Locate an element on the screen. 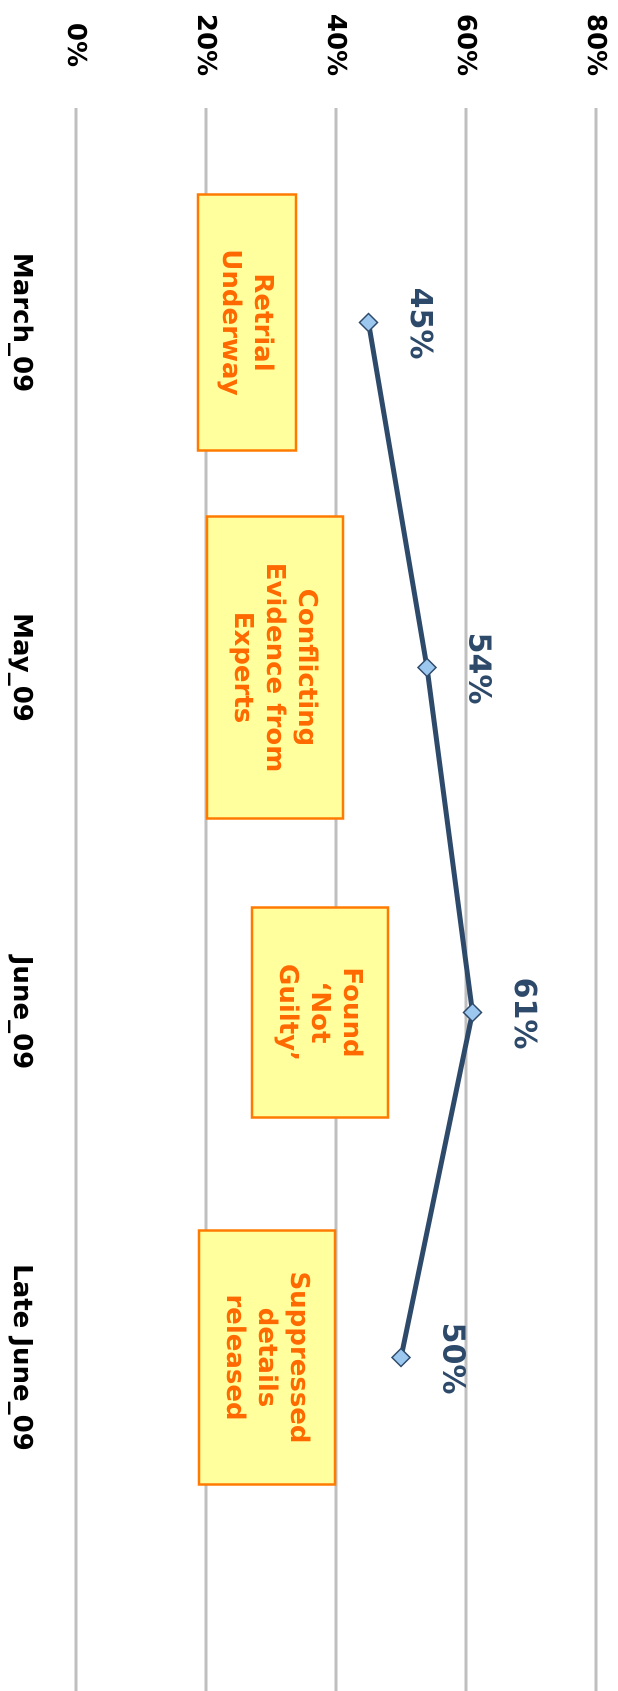 Image resolution: width=618 pixels, height=1691 pixels. annotation-text: Found is located at coordinates (352, 1012).